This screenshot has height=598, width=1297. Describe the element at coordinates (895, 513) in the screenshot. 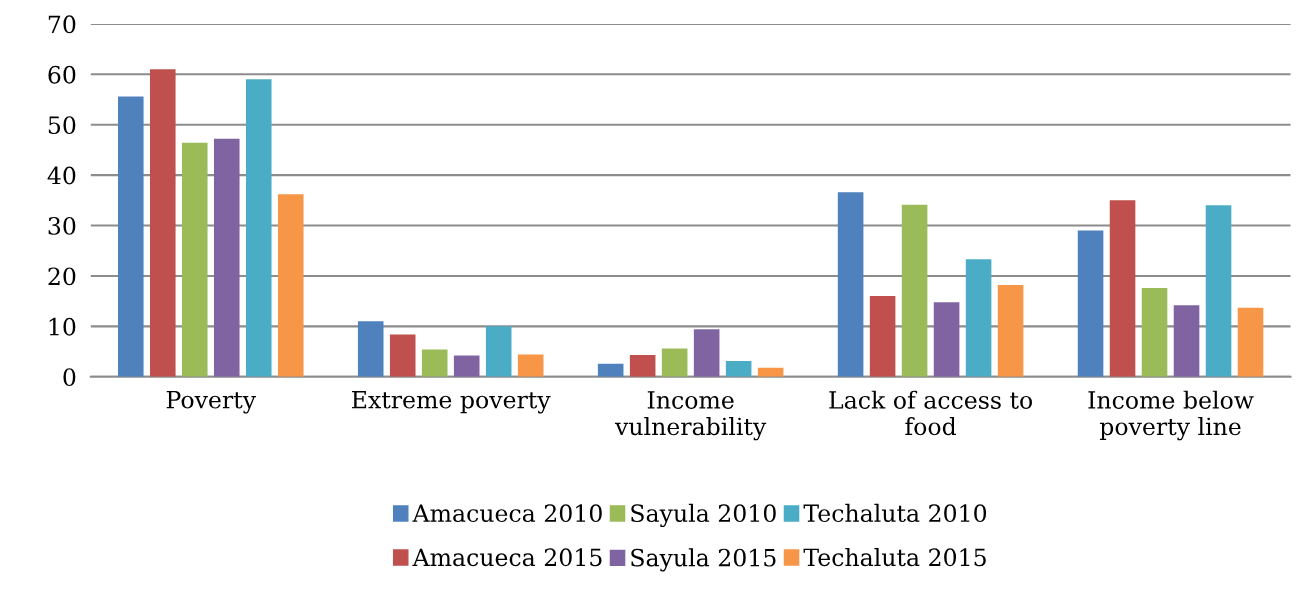

I see `legend-label: Techaluta 2010` at that location.